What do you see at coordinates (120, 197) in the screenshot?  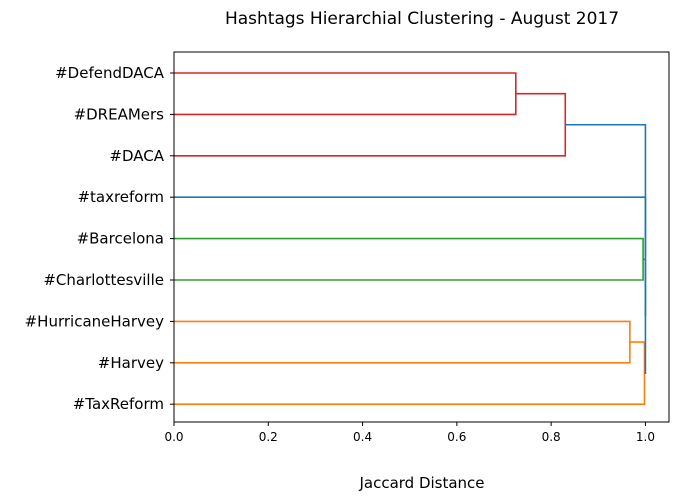 I see `leaf-label: #taxreform` at bounding box center [120, 197].